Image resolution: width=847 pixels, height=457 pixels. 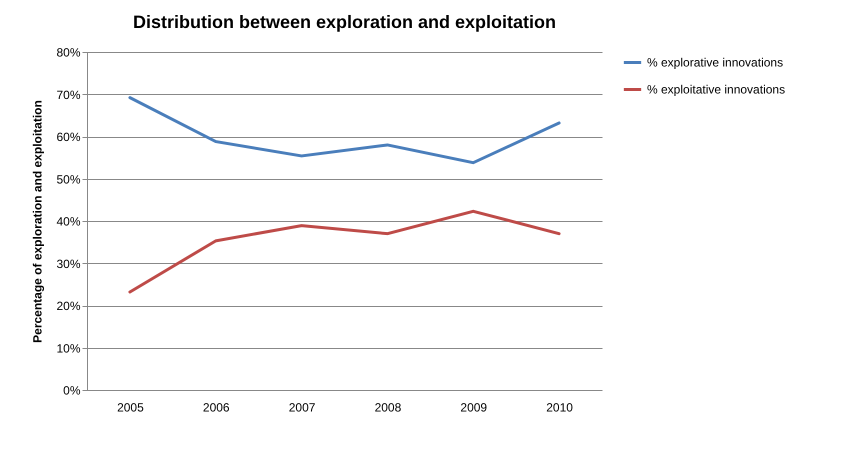 What do you see at coordinates (715, 63) in the screenshot?
I see `legend-label: % explorative innovations` at bounding box center [715, 63].